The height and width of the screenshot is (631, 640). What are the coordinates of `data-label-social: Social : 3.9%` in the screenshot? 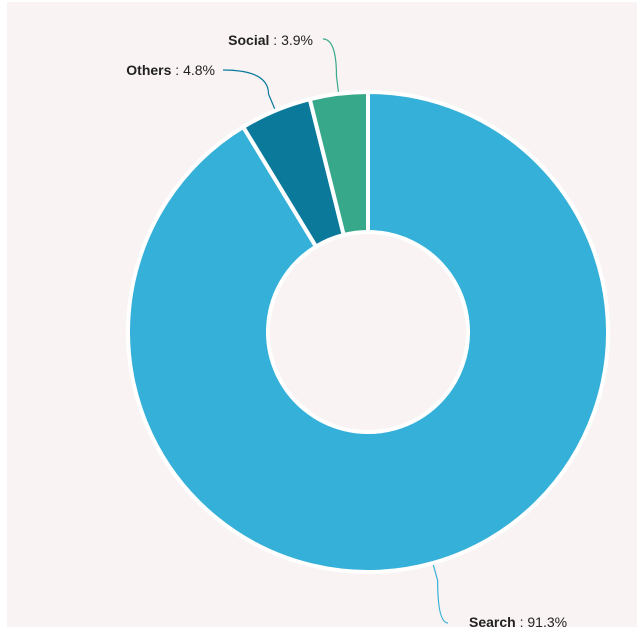 It's located at (270, 40).